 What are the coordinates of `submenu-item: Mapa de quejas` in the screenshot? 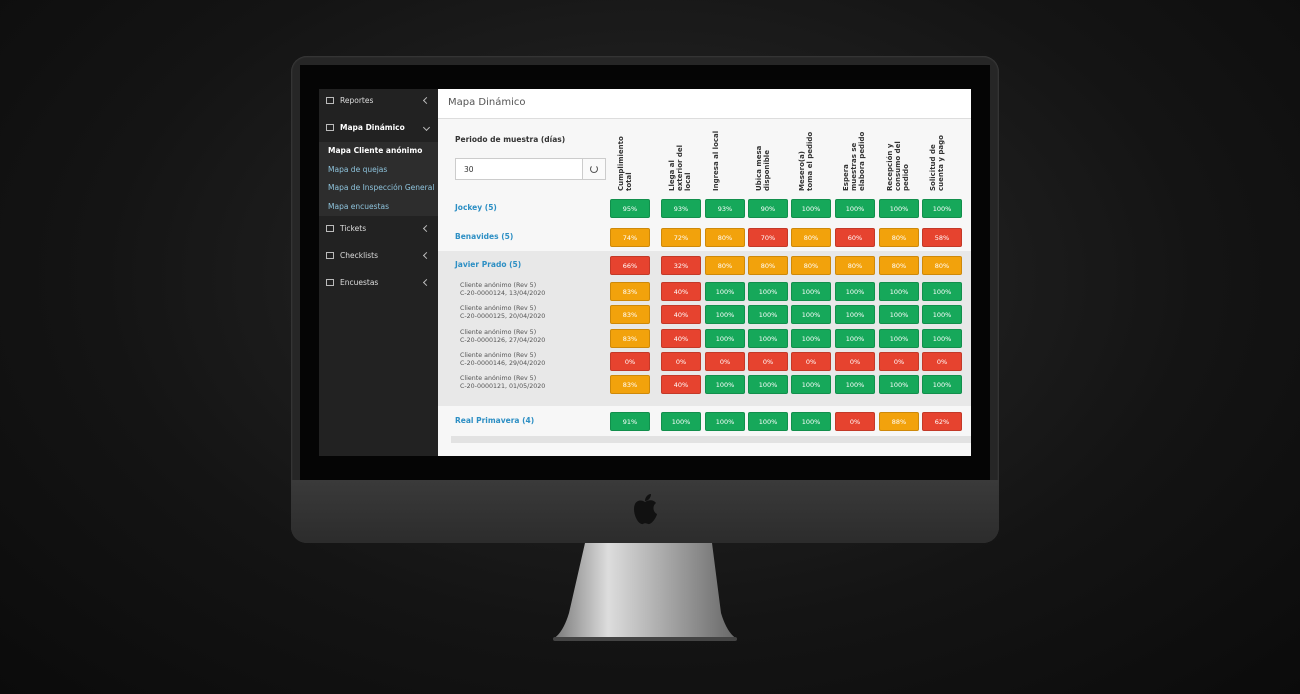 It's located at (358, 169).